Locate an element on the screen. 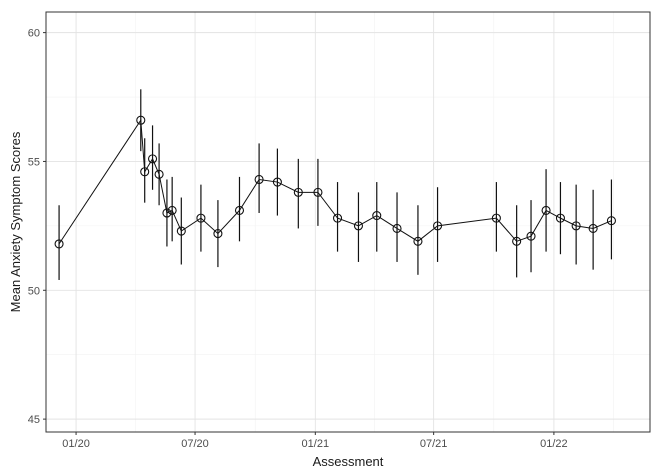  x-tick-label: 07/21 is located at coordinates (434, 444).